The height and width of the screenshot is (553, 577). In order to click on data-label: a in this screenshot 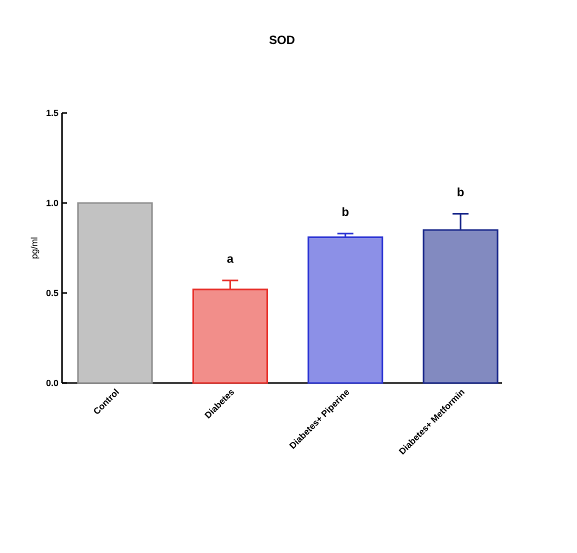, I will do `click(230, 259)`.